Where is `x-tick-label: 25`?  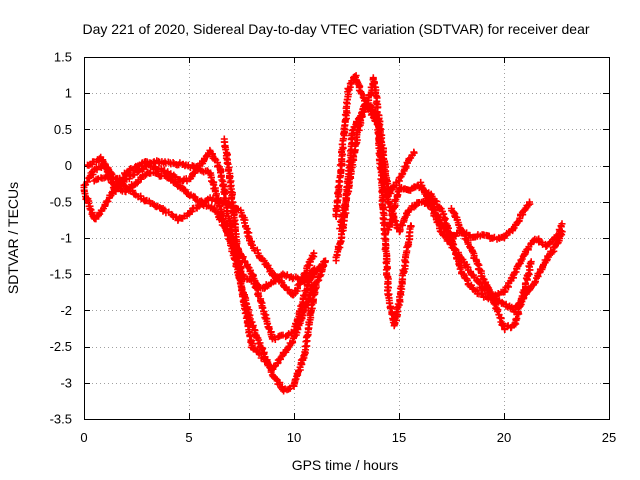
x-tick-label: 25 is located at coordinates (609, 437).